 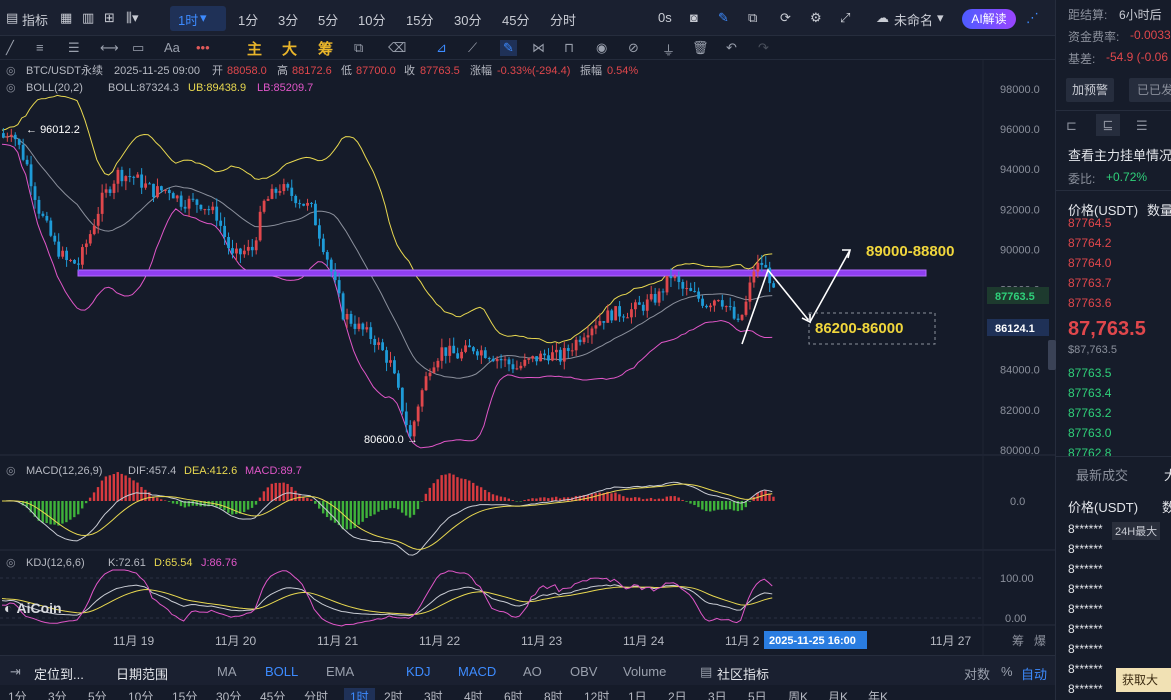 I want to click on refresh-icon: ⟳, so click(x=785, y=17).